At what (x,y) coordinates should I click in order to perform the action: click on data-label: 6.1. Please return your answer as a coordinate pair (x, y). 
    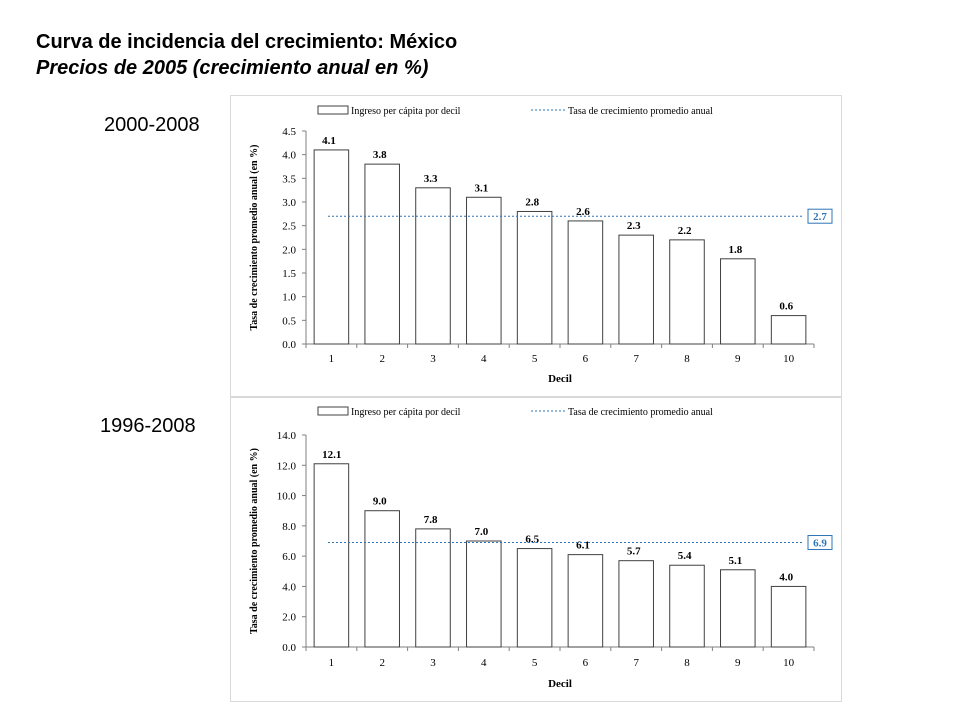
    Looking at the image, I should click on (583, 546).